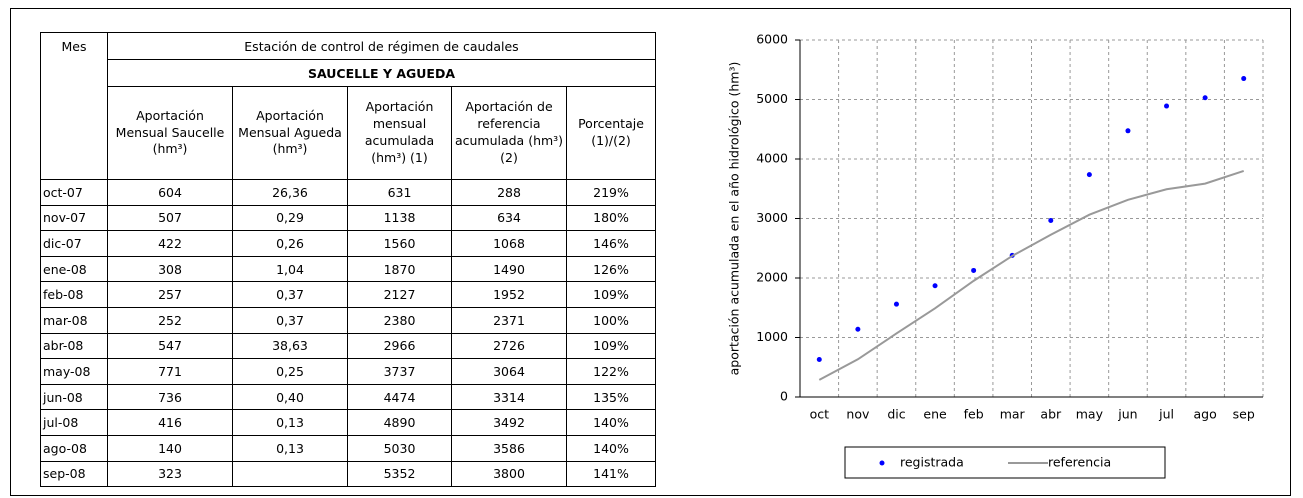  I want to click on table-cell: sep-08, so click(74, 474).